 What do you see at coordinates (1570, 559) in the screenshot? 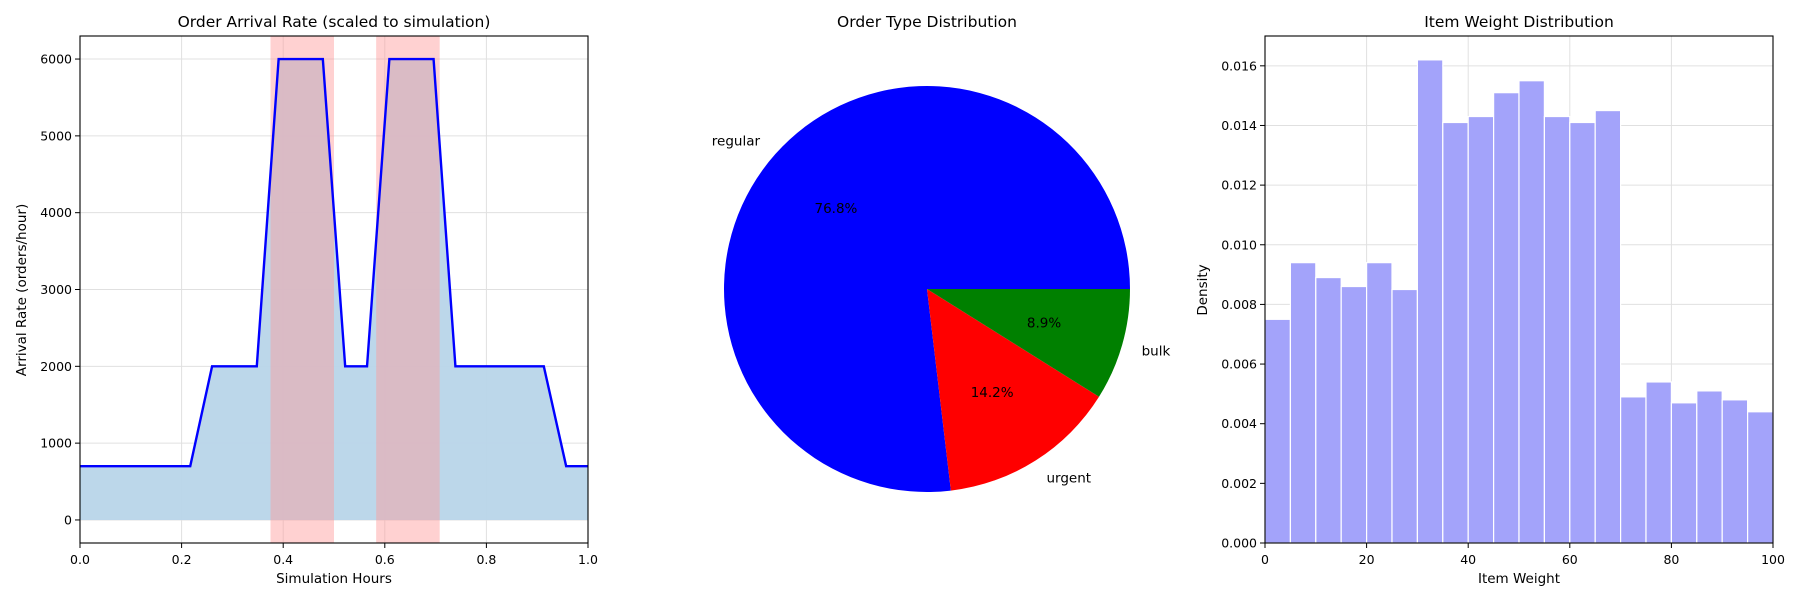
I see `histogram-x-tick-label: 60` at bounding box center [1570, 559].